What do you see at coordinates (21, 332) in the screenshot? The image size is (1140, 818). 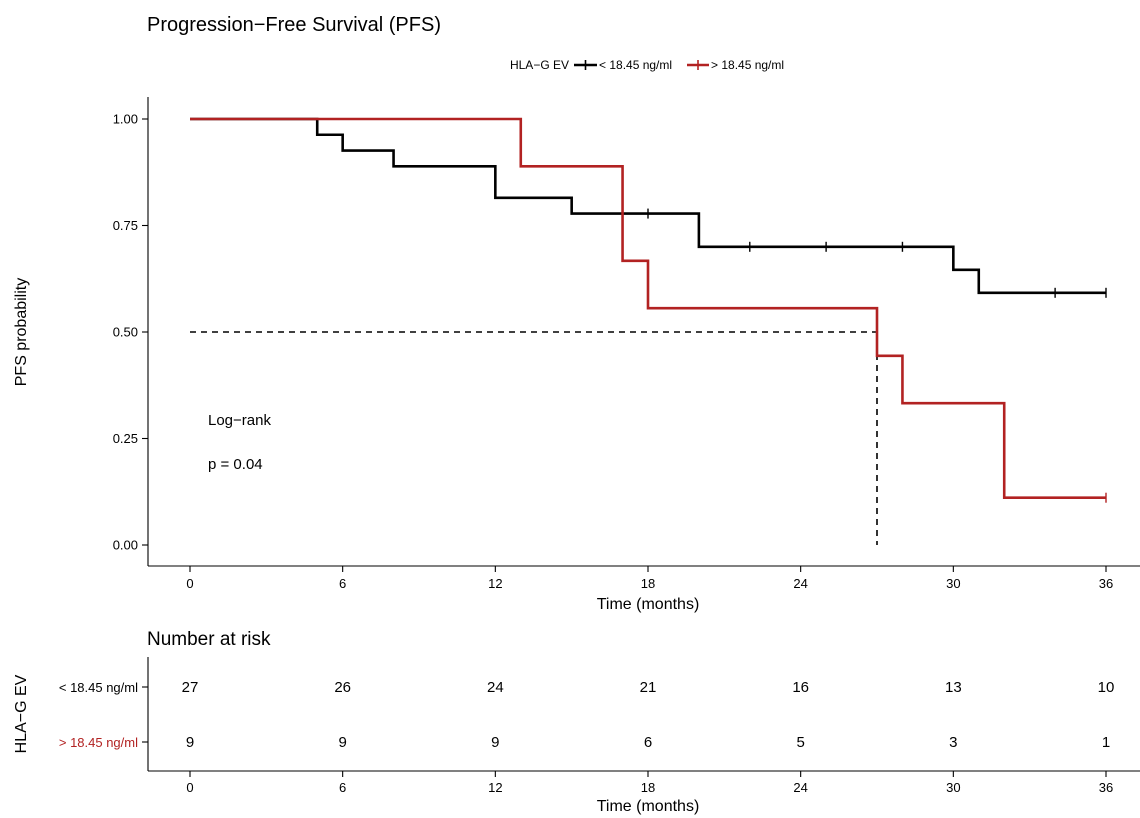 I see `y-axis-title: PFS probability` at bounding box center [21, 332].